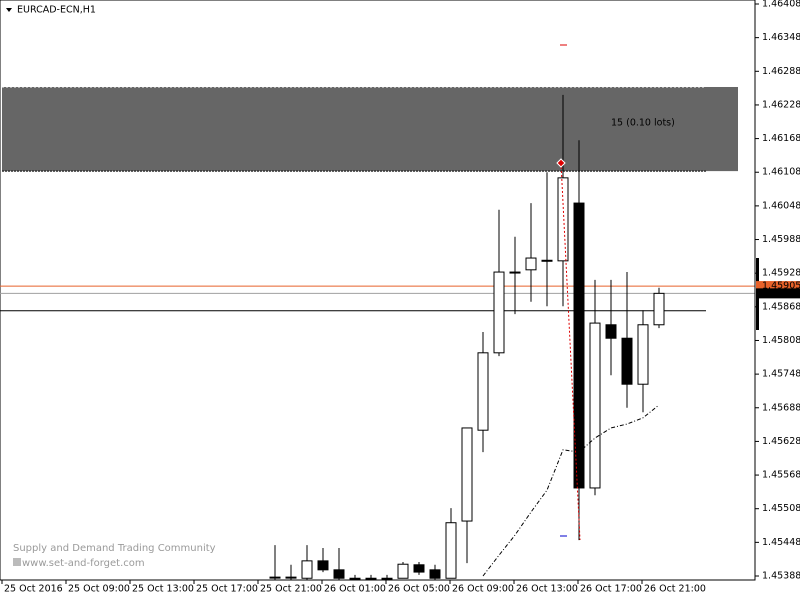 The height and width of the screenshot is (600, 800). Describe the element at coordinates (370, 129) in the screenshot. I see `supply-zone` at that location.